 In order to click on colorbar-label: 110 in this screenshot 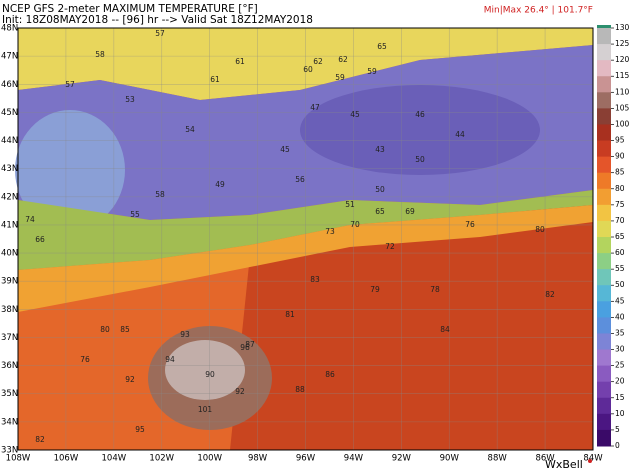, I will do `click(622, 91)`.